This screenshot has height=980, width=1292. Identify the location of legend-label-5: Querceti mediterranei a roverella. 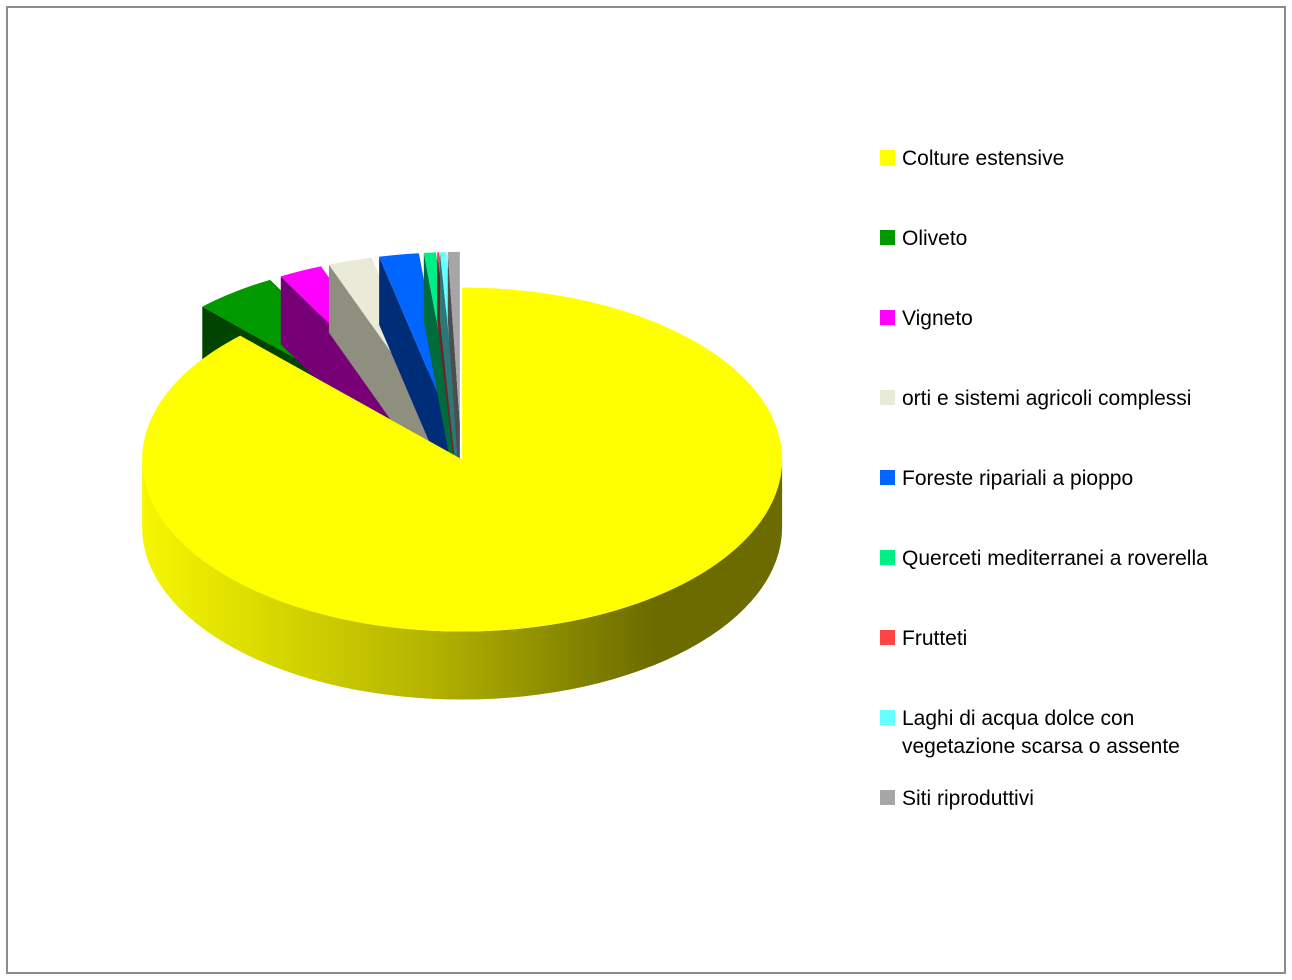
(1055, 558).